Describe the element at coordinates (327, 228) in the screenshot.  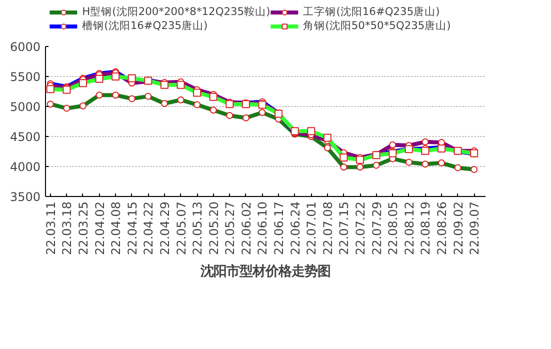
I see `x-tick-label: 22.07.08` at that location.